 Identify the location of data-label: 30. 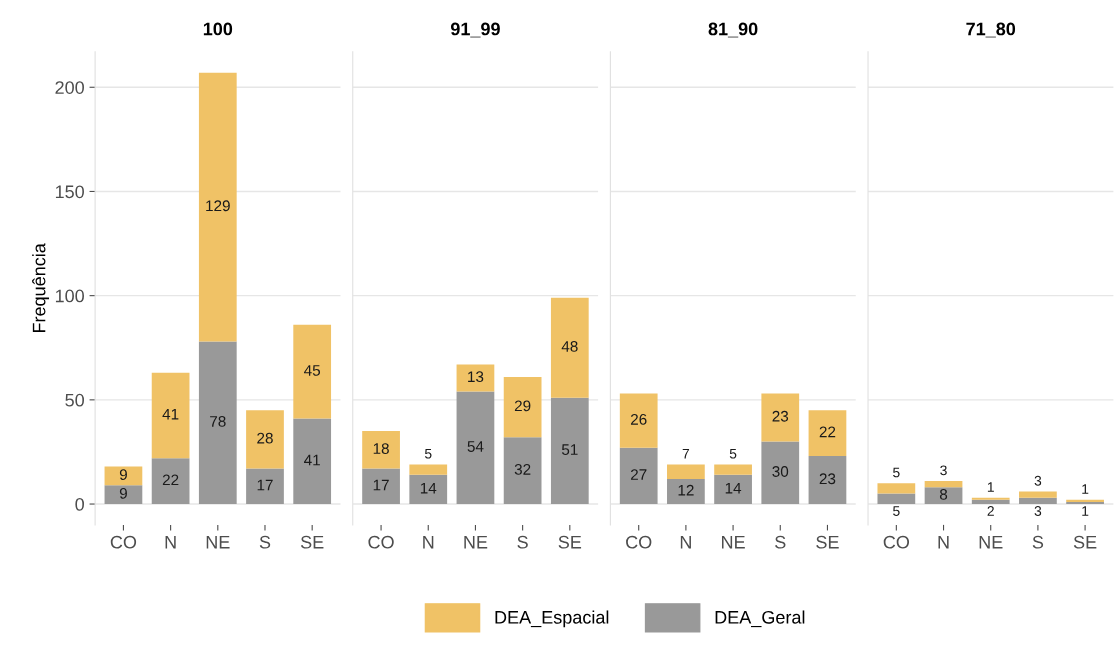
(780, 471).